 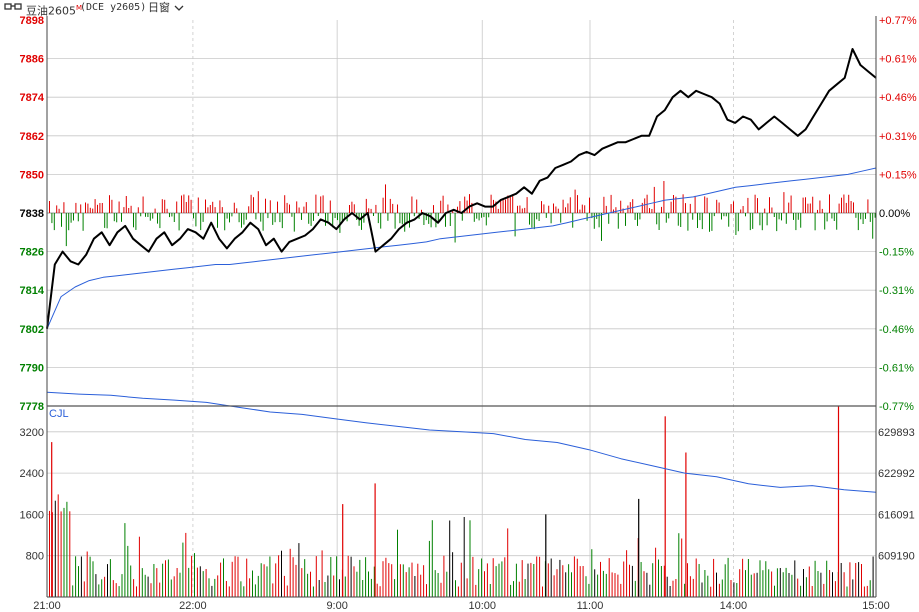 I want to click on chevron-down-icon, so click(x=178, y=8).